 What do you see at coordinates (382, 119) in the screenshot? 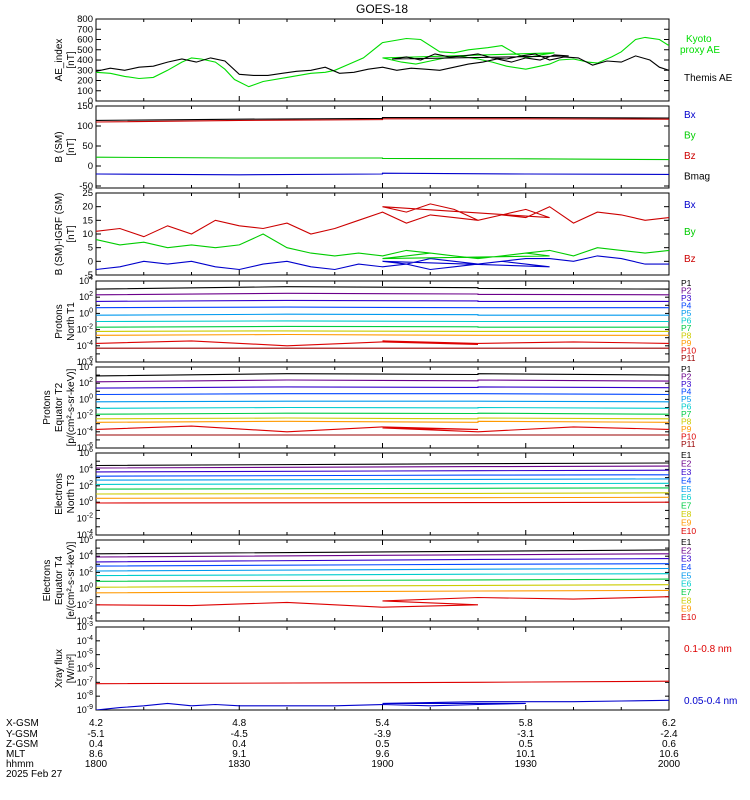
I see `series-line-bmag` at bounding box center [382, 119].